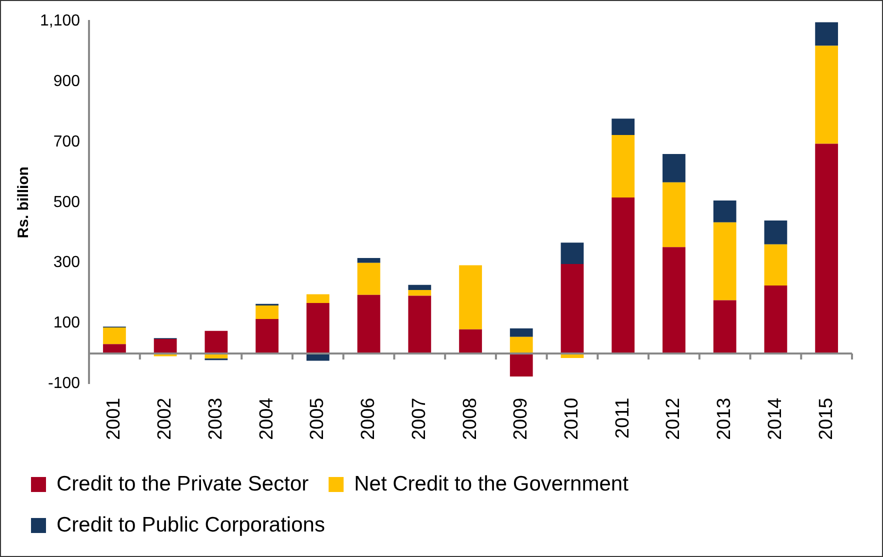 The height and width of the screenshot is (557, 883). I want to click on x-tick-label: 2012, so click(673, 419).